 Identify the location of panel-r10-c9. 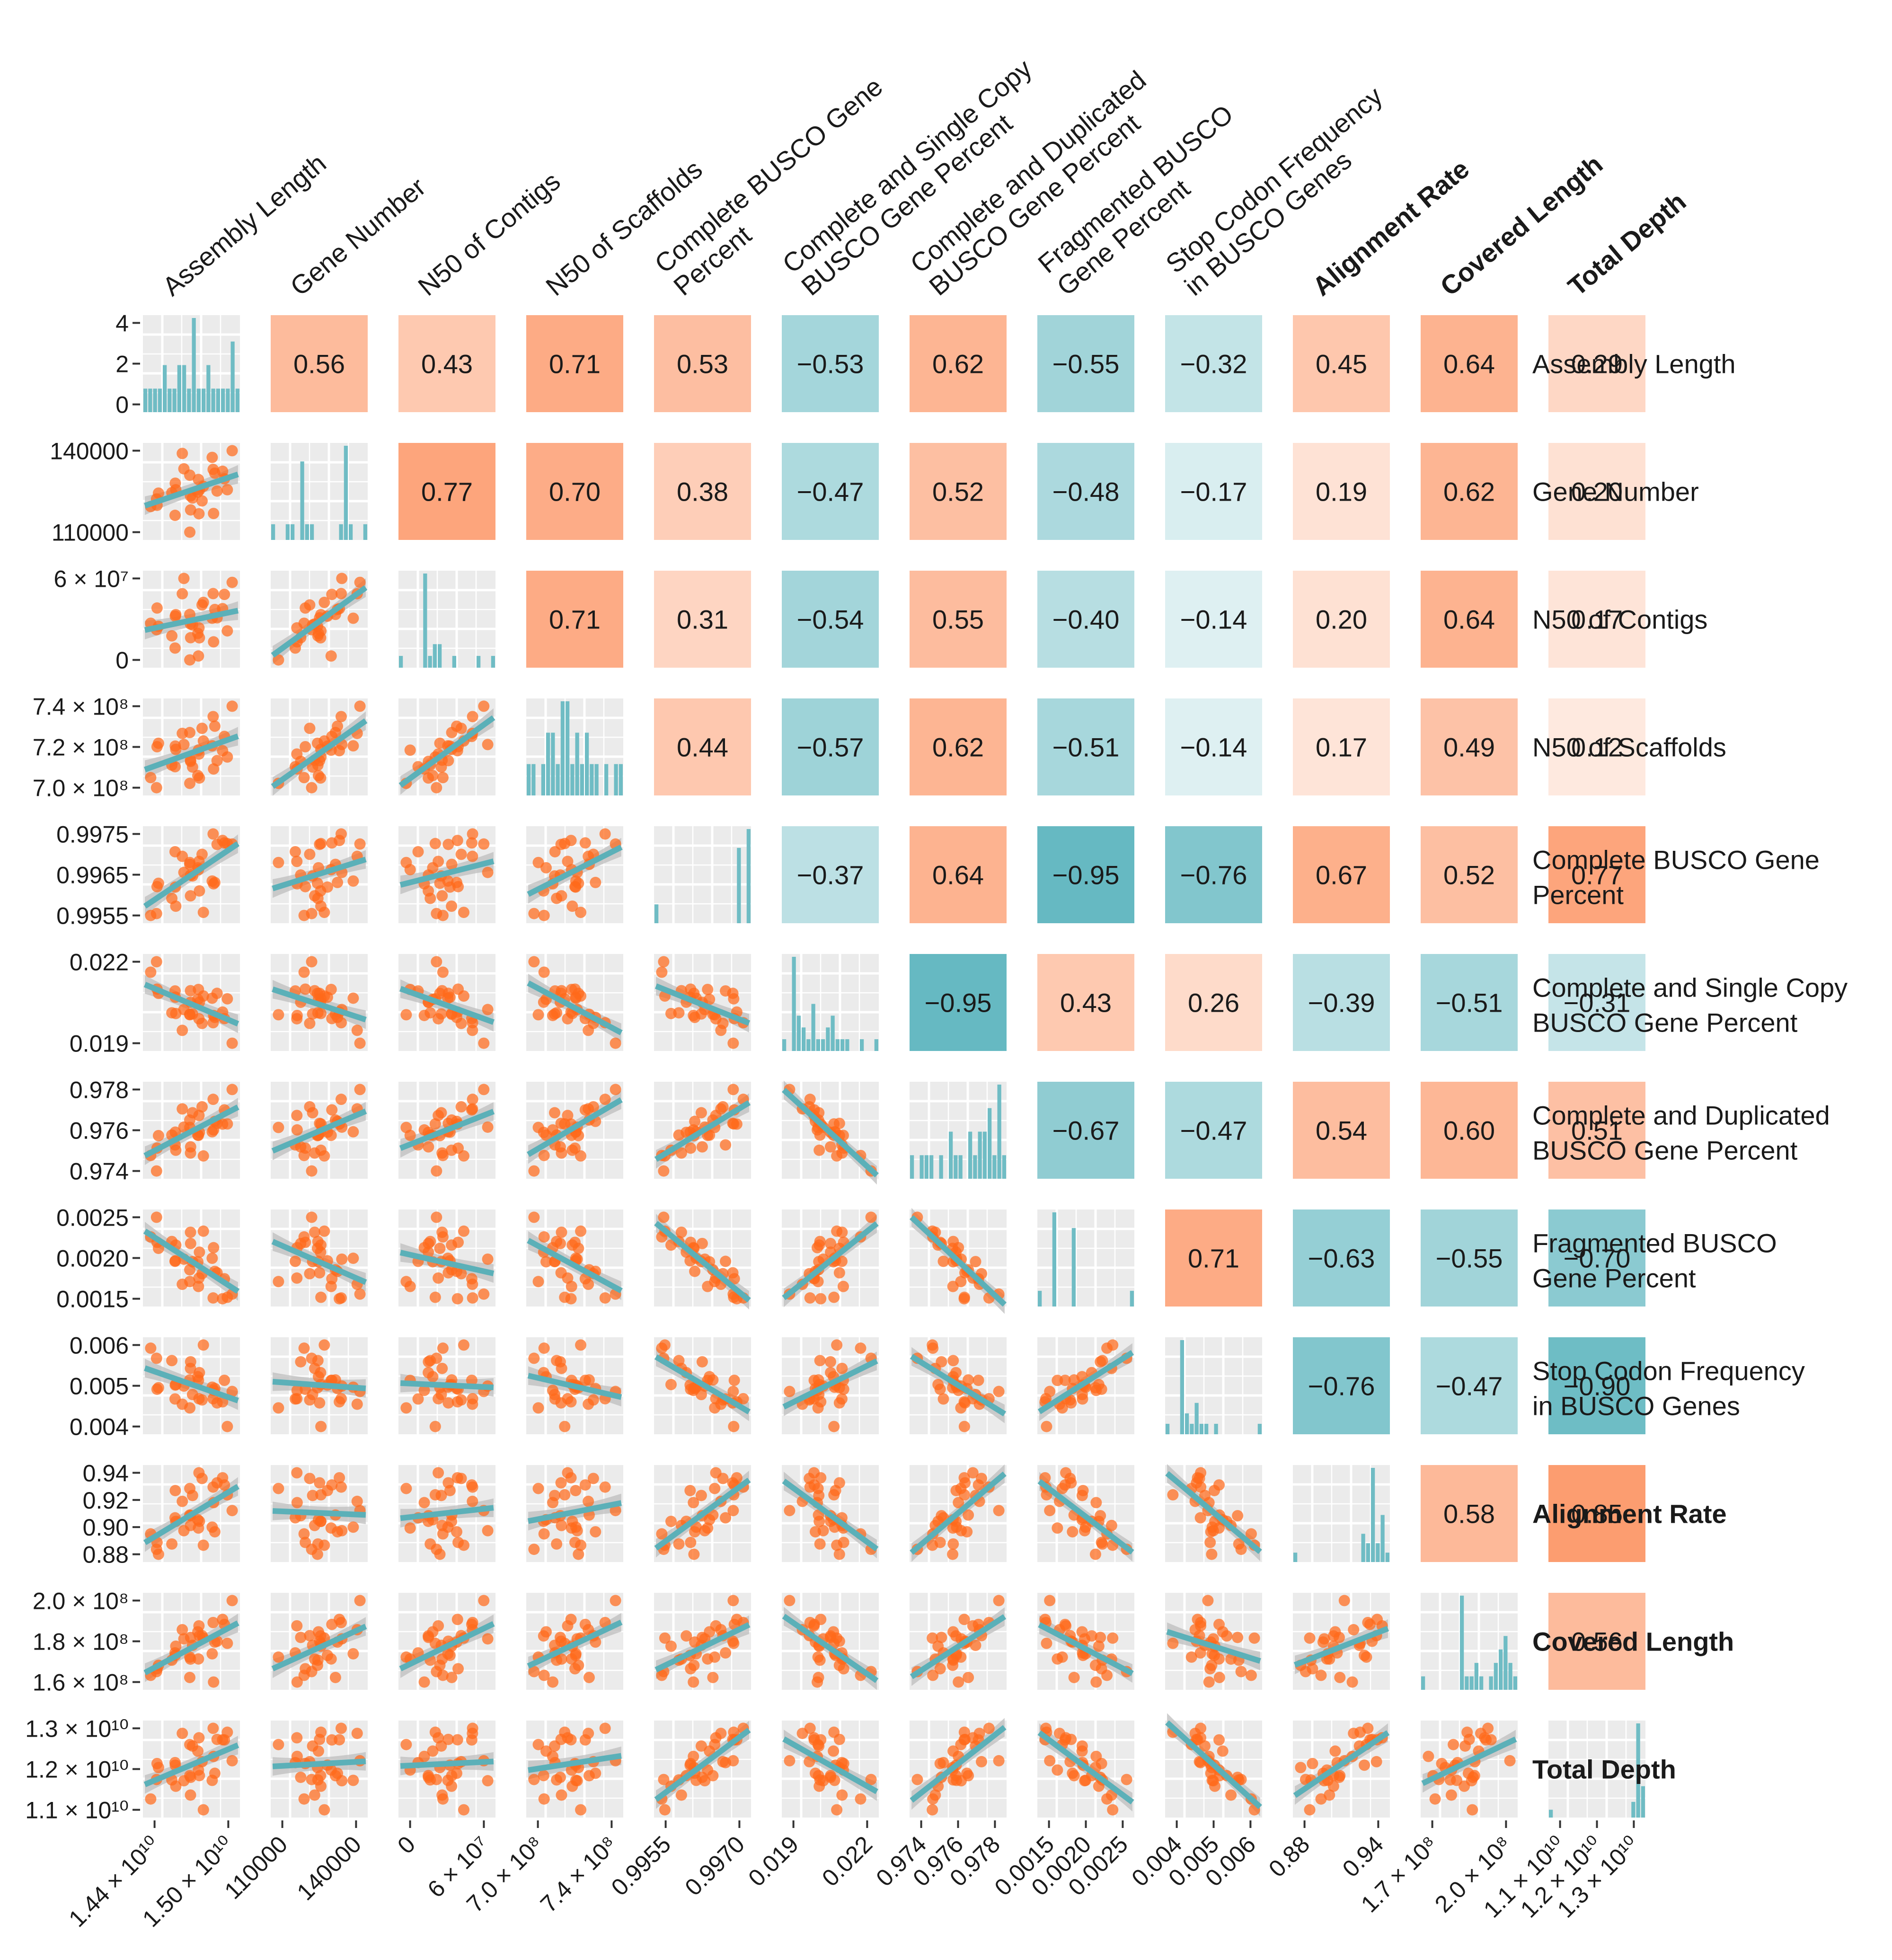
(1213, 1513).